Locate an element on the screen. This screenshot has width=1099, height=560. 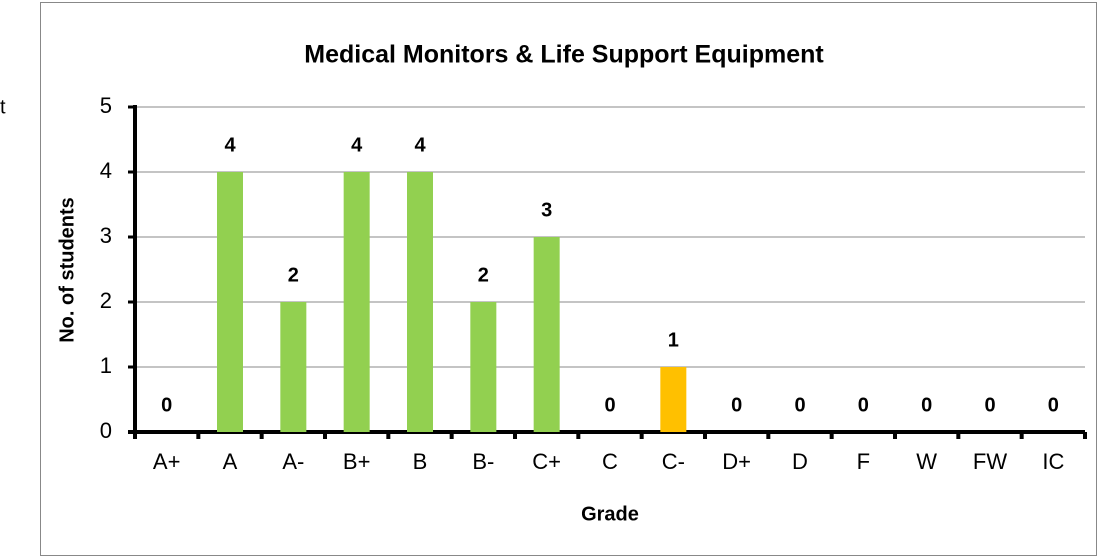
x-tick-label: C- is located at coordinates (673, 461).